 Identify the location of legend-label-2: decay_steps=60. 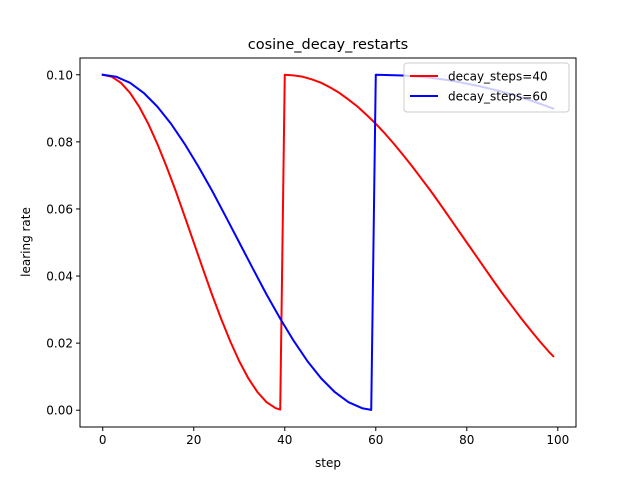
(498, 97).